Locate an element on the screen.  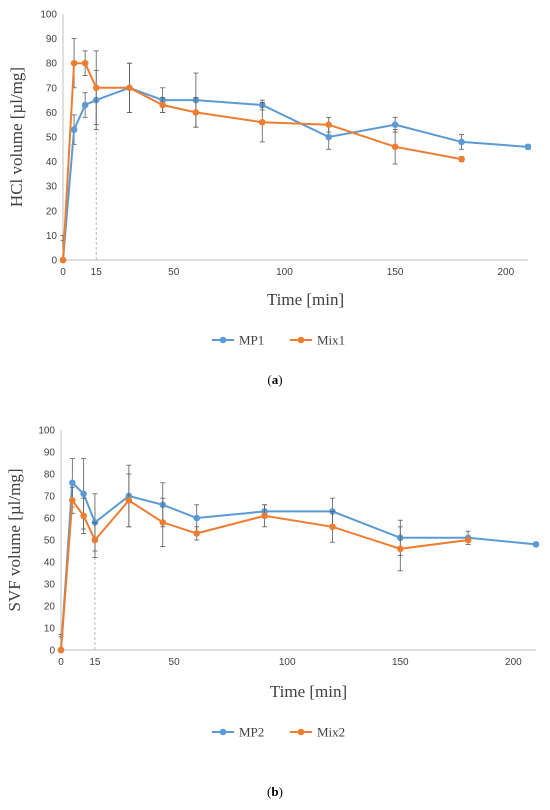
panel-label: (a) is located at coordinates (274, 379).